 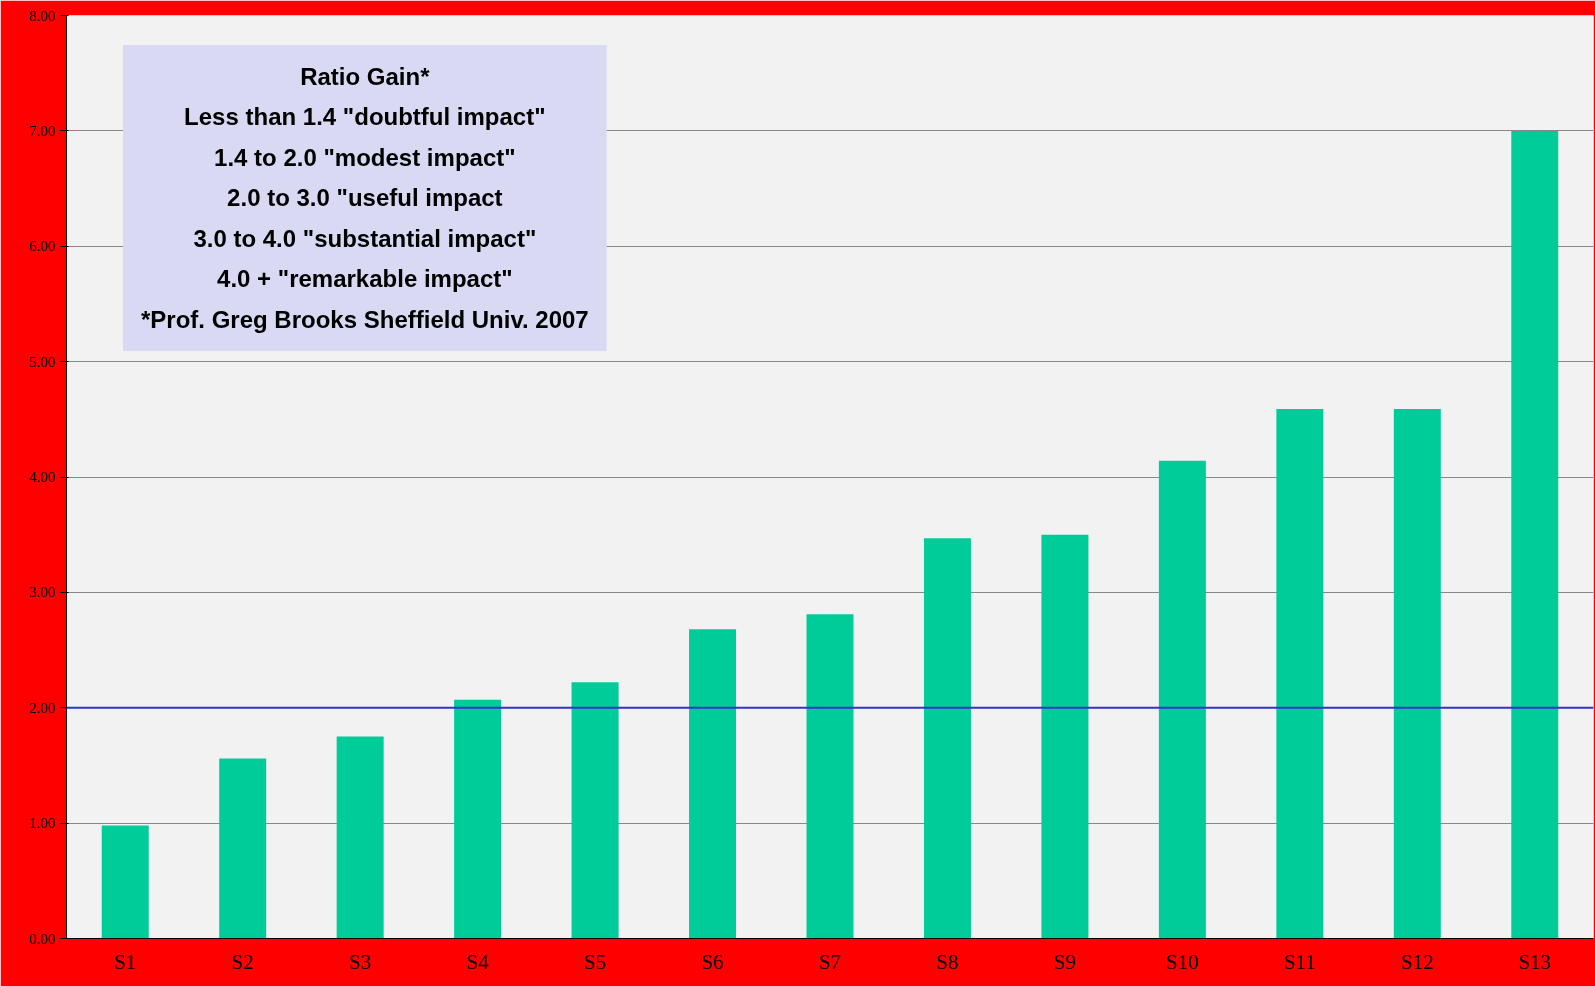 What do you see at coordinates (242, 961) in the screenshot?
I see `x-tick-label: S2` at bounding box center [242, 961].